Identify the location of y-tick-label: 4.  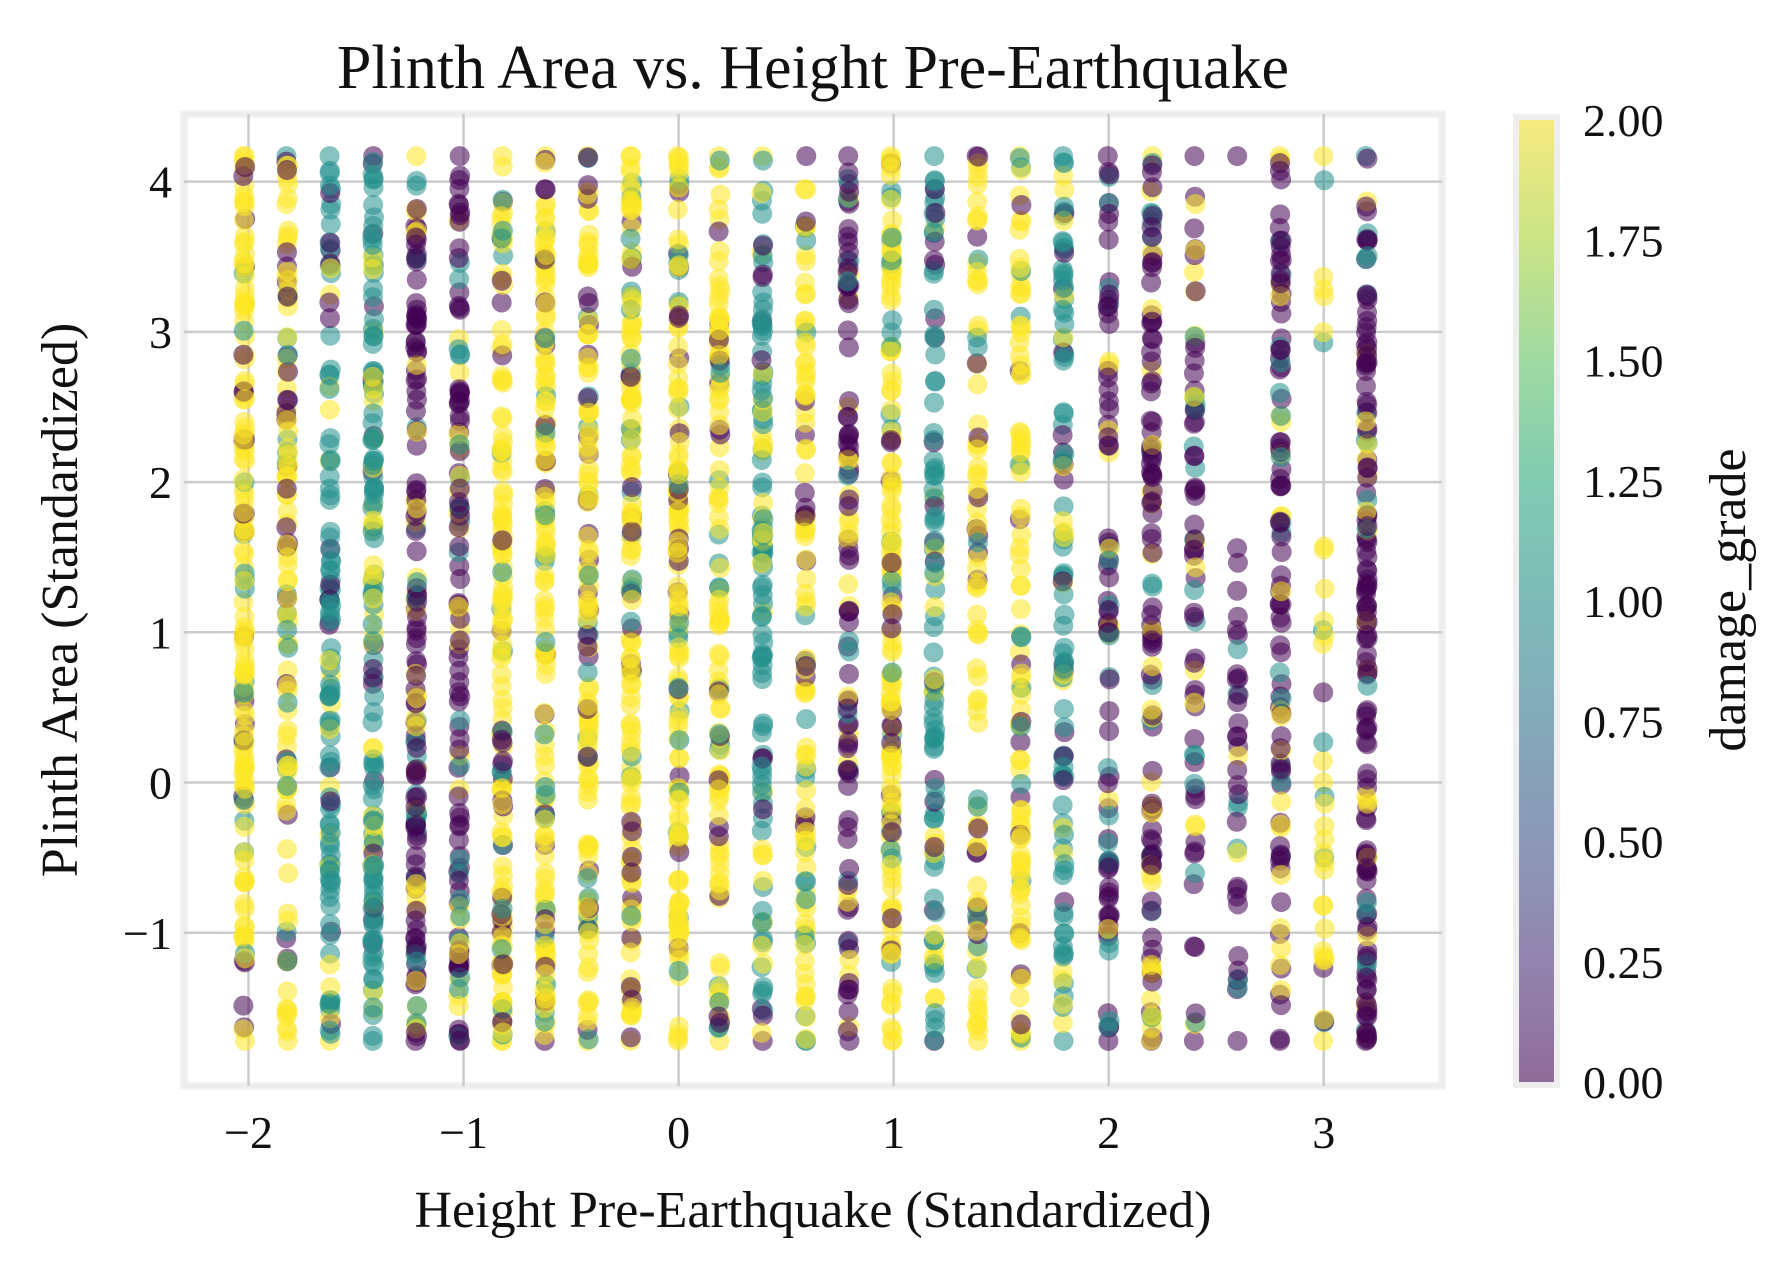
(160, 182).